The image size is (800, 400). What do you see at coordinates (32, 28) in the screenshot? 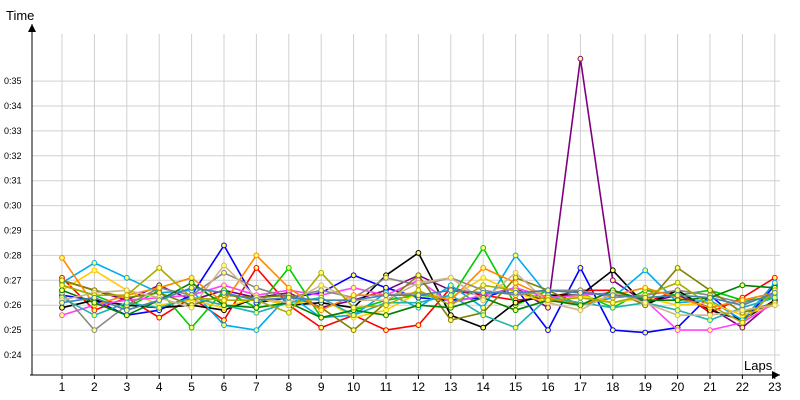
I see `y-axis-arrow` at bounding box center [32, 28].